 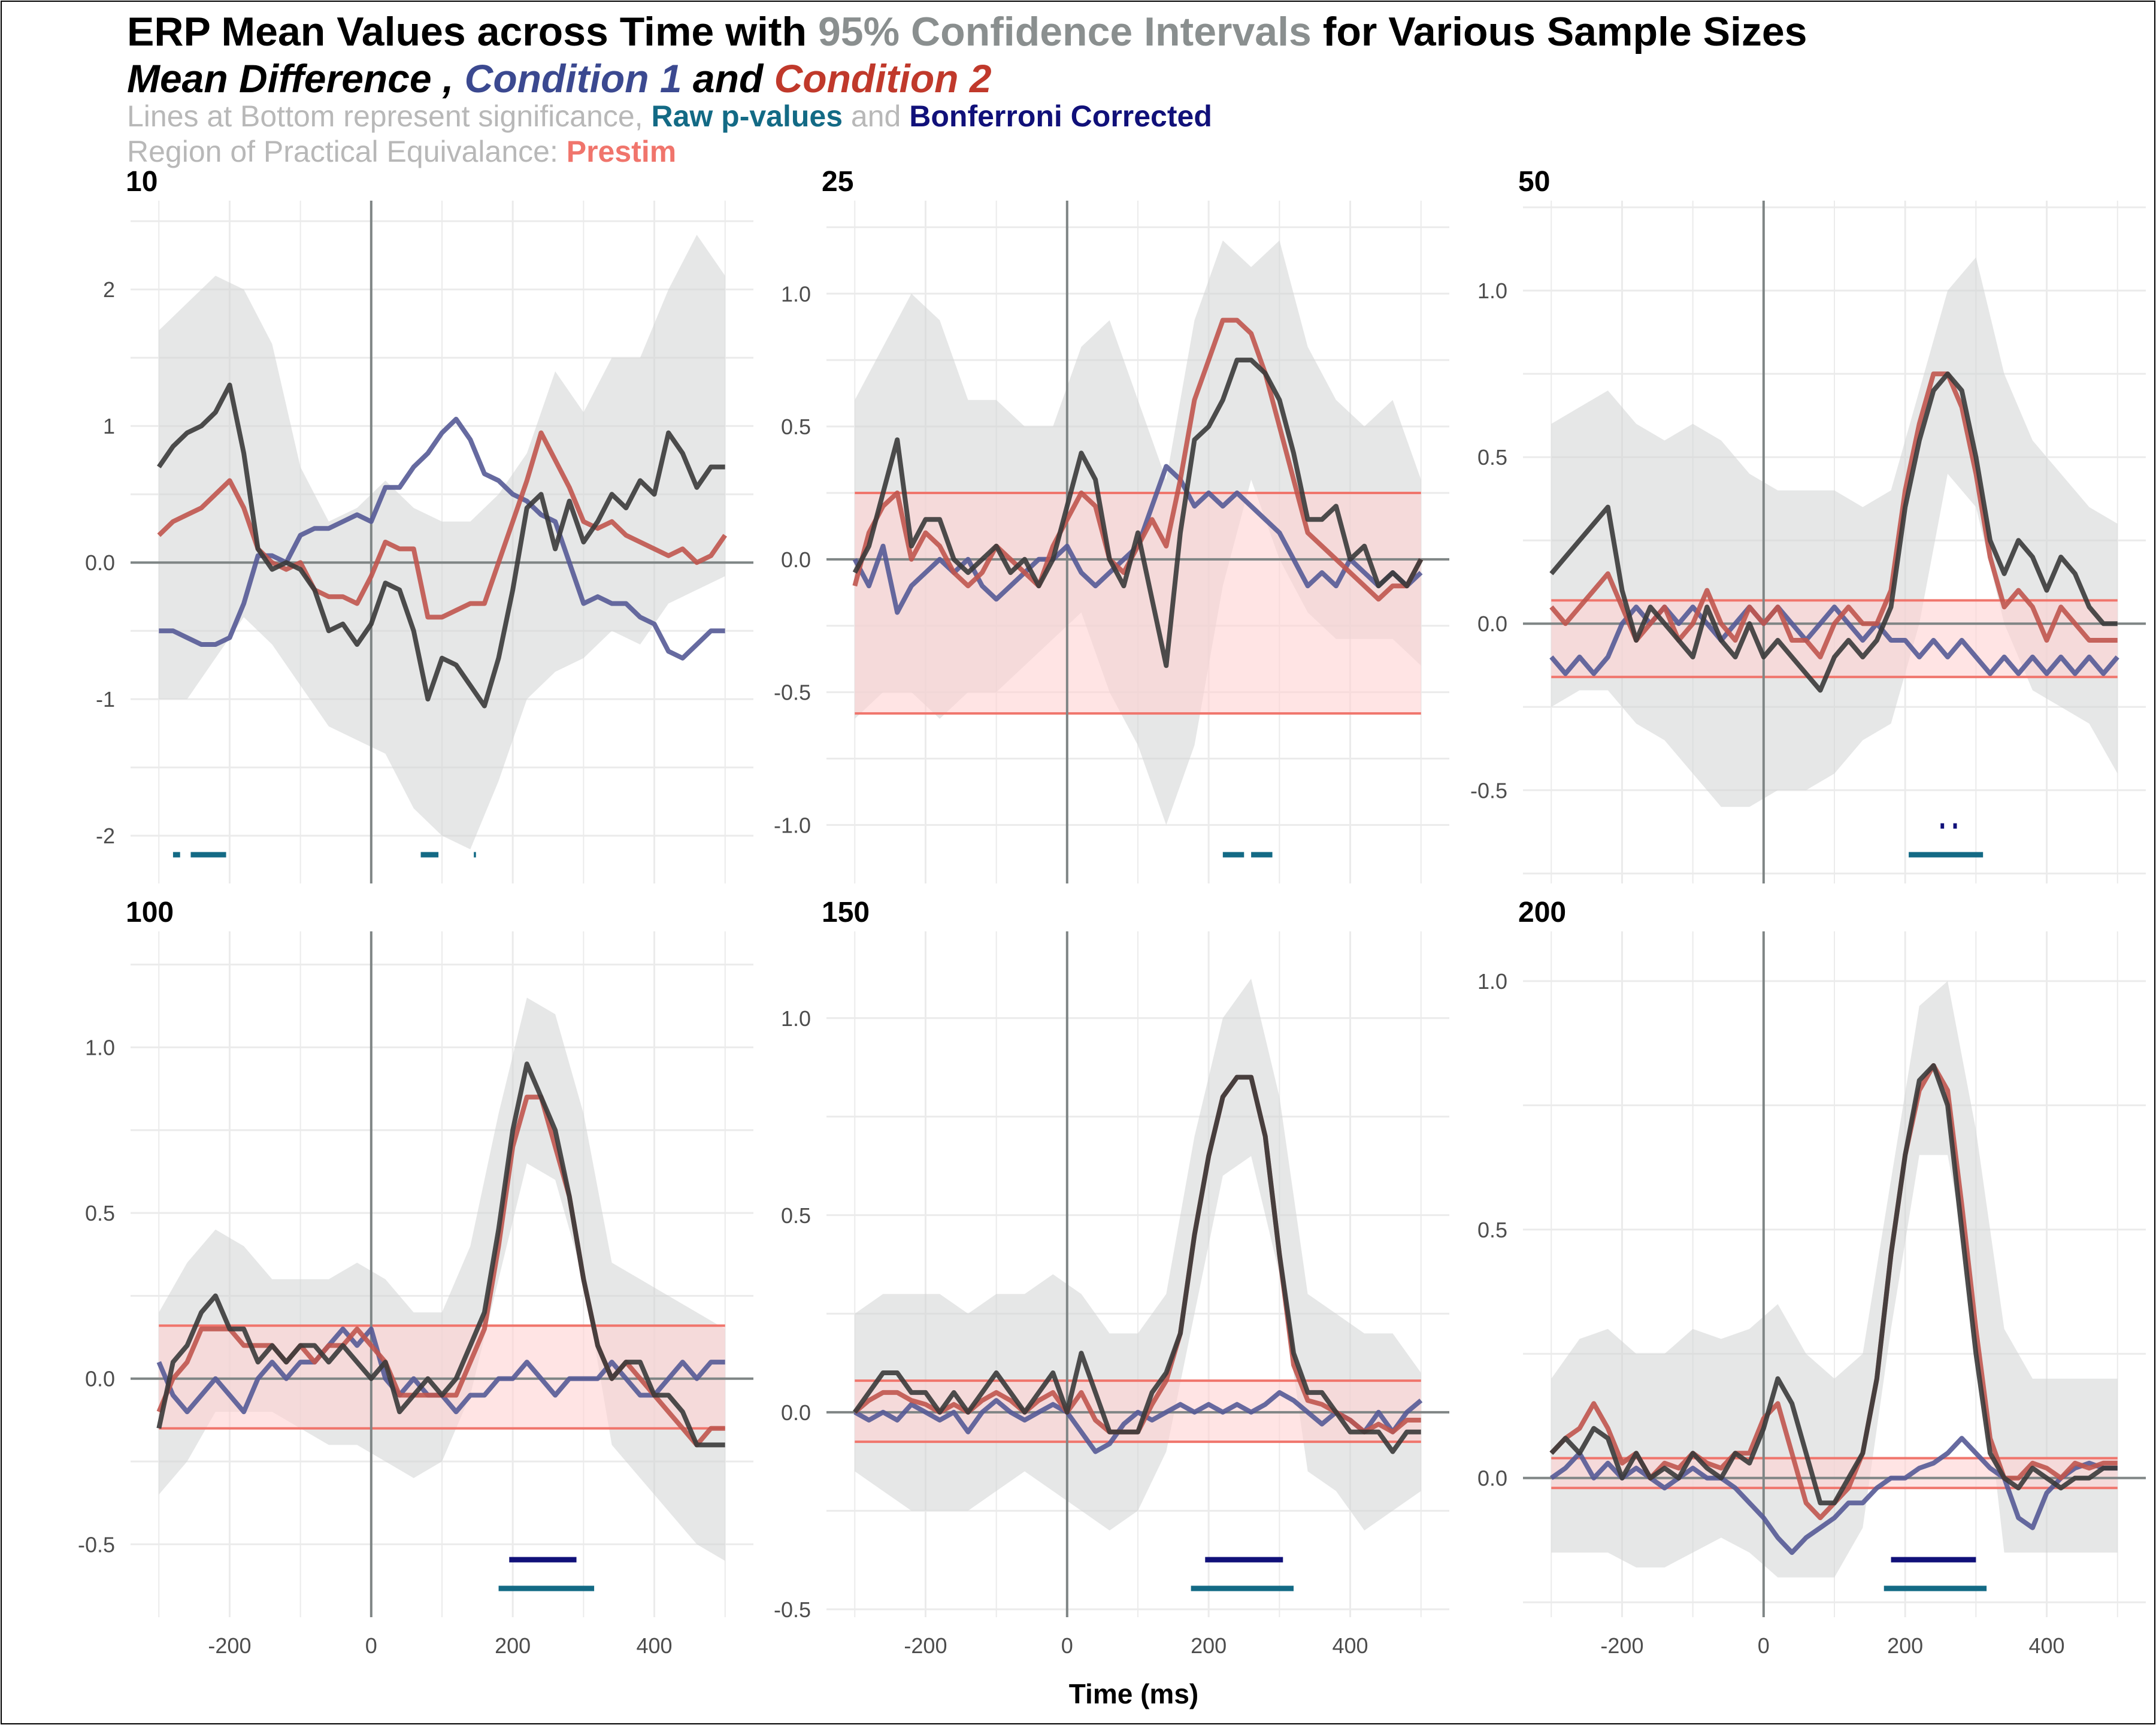 What do you see at coordinates (1560, 32) in the screenshot?
I see `title-part-sizes: for Various Sample Sizes` at bounding box center [1560, 32].